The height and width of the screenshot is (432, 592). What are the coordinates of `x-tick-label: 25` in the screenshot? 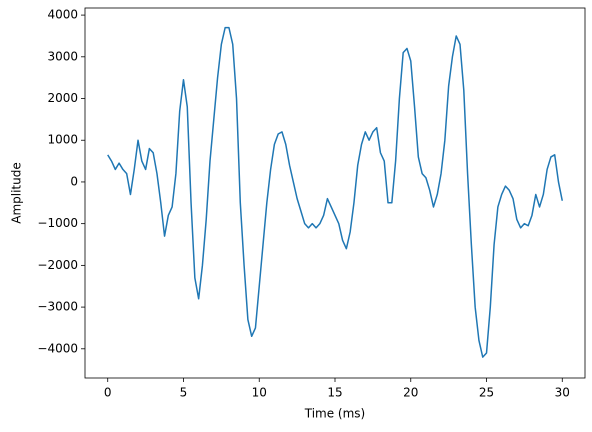 It's located at (486, 393).